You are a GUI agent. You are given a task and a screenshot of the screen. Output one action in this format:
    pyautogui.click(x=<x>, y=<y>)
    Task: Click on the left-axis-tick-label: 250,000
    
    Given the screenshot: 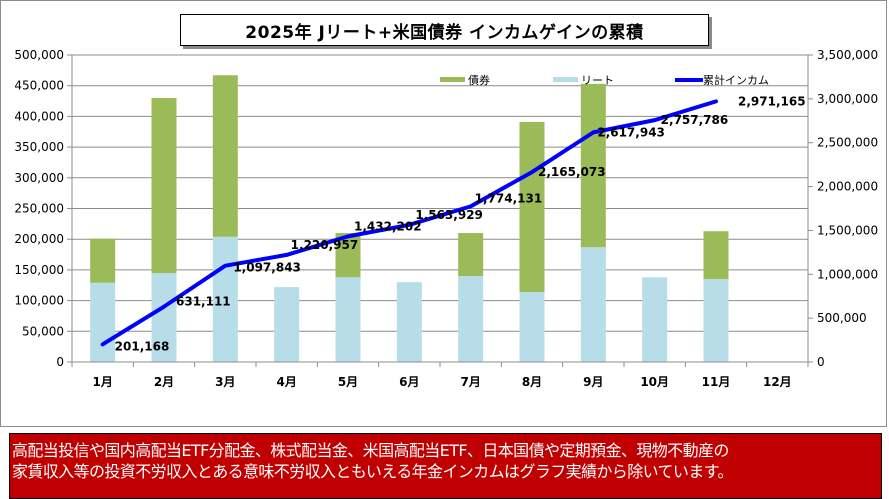 What is the action you would take?
    pyautogui.click(x=39, y=209)
    